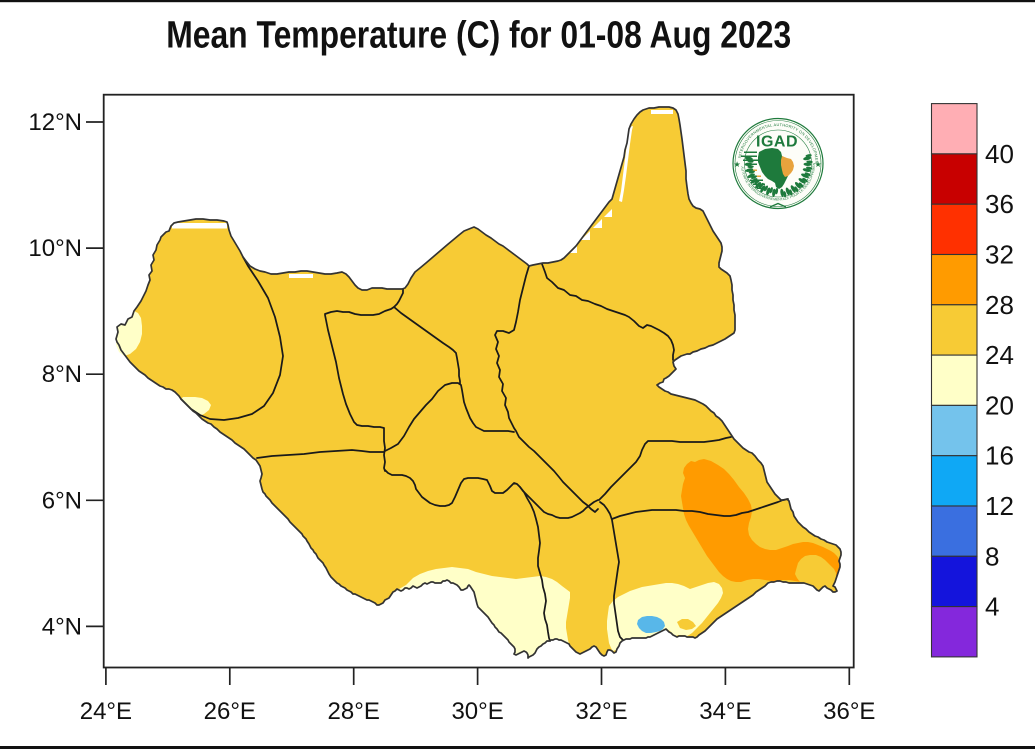 The image size is (1035, 750). Describe the element at coordinates (999, 305) in the screenshot. I see `svg-text: 28` at that location.